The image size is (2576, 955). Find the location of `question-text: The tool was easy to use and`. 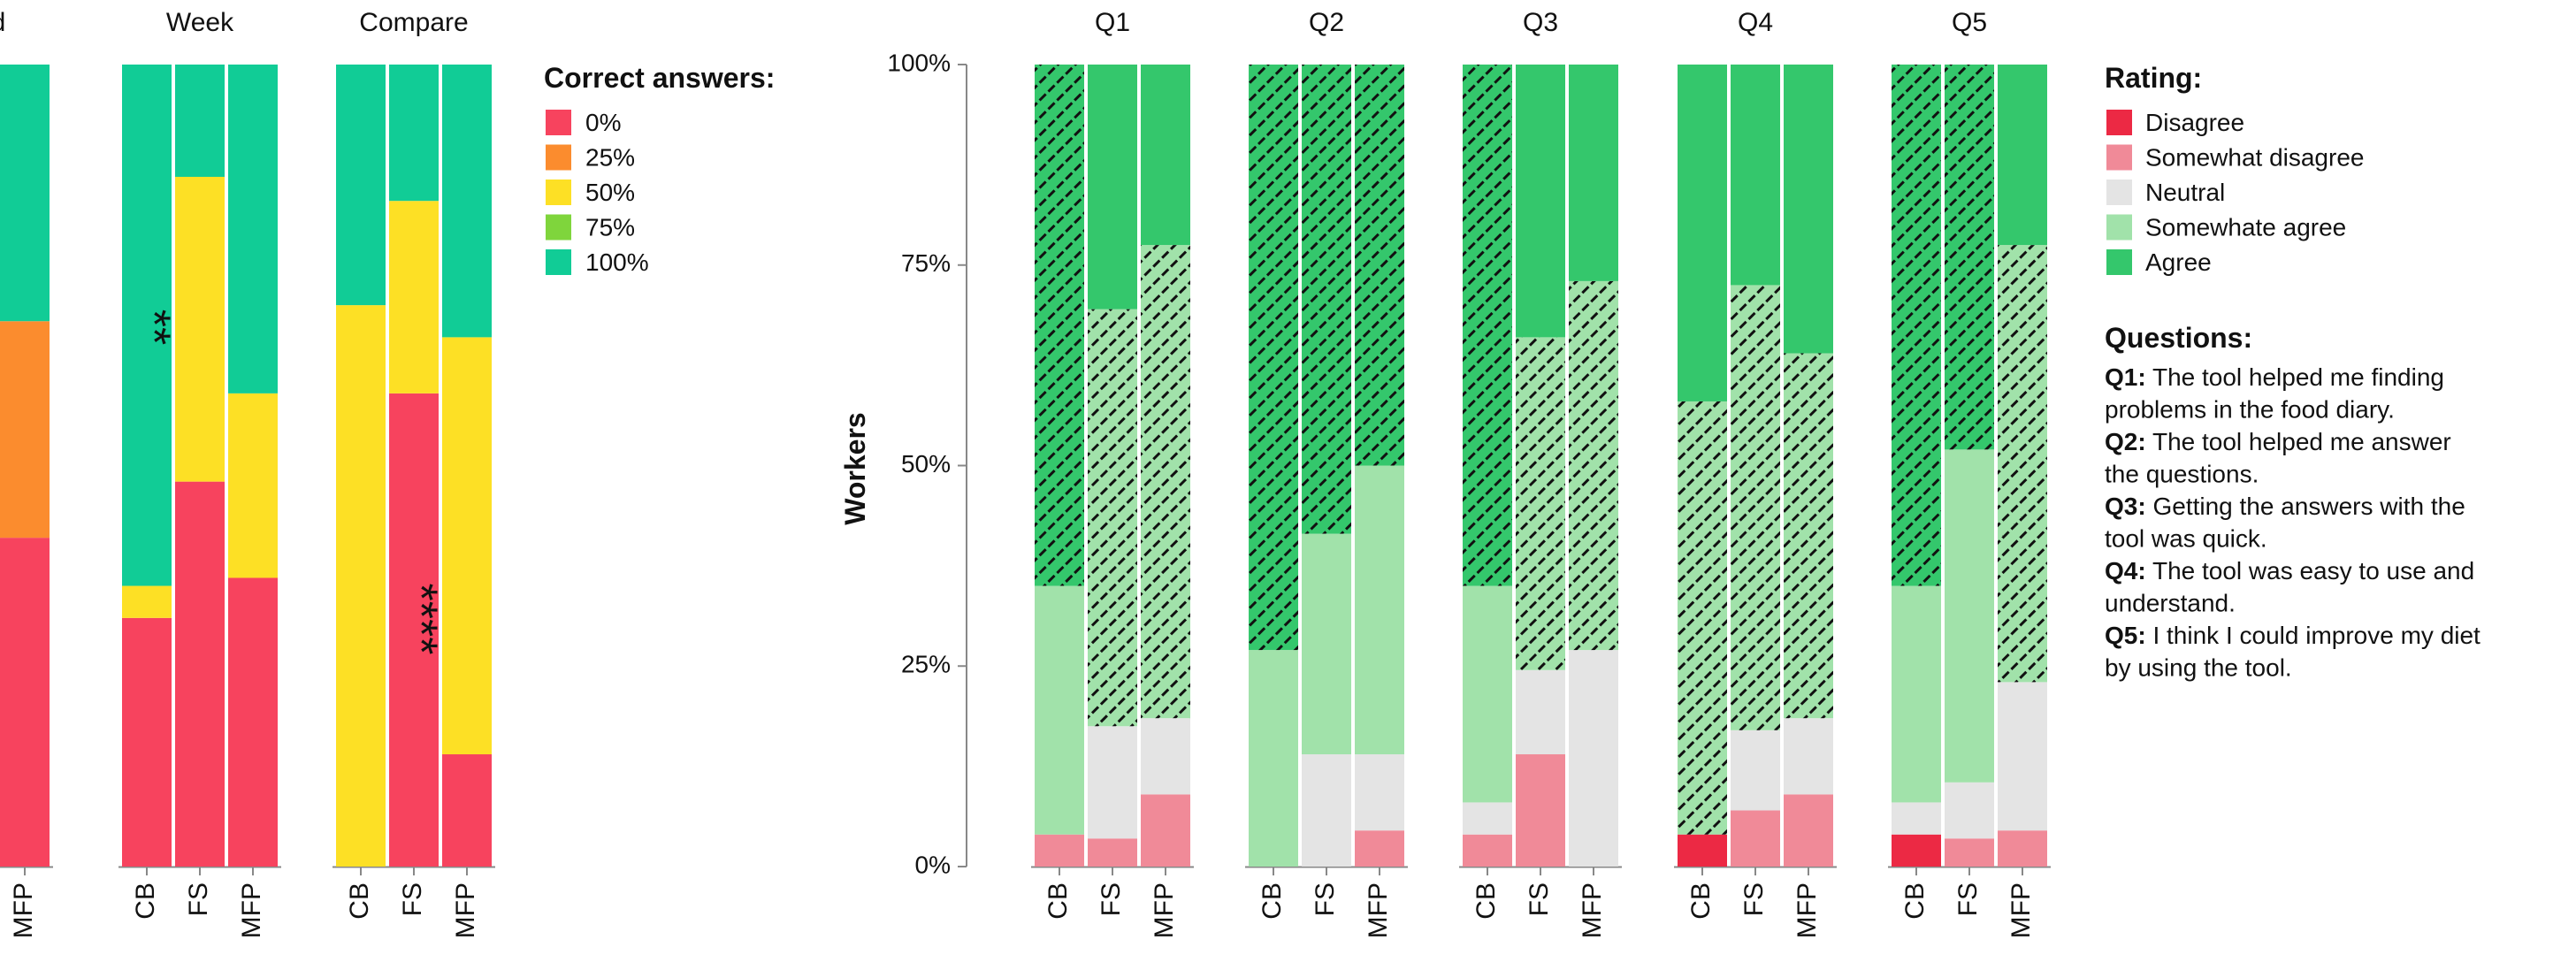

question-text: The tool was easy to use and is located at coordinates (2310, 570).